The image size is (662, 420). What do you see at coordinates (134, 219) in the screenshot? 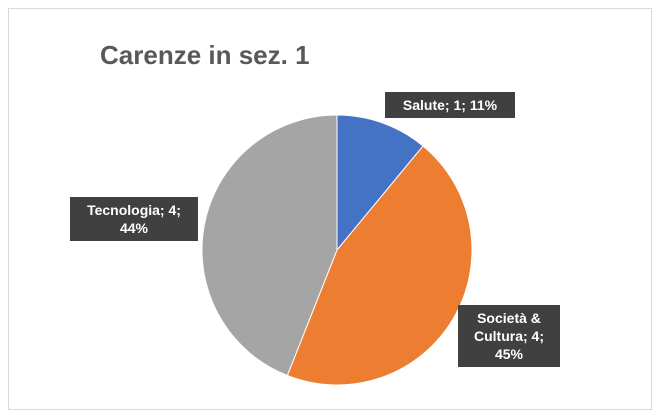
I see `data-label: Tecnologia; 4; 44%` at bounding box center [134, 219].